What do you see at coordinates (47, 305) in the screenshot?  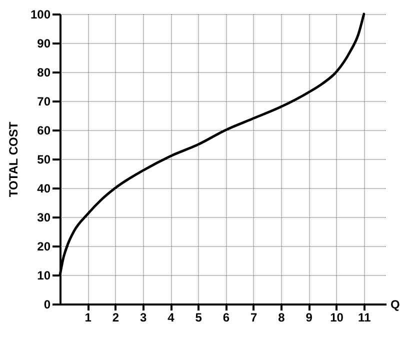 I see `y-tick-label: 0` at bounding box center [47, 305].